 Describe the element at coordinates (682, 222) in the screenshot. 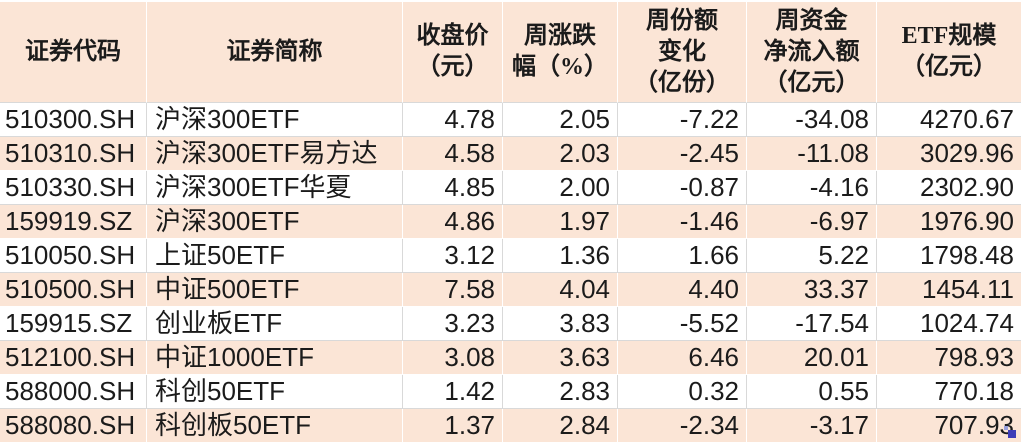

I see `cell-share_chg: -1.46` at that location.